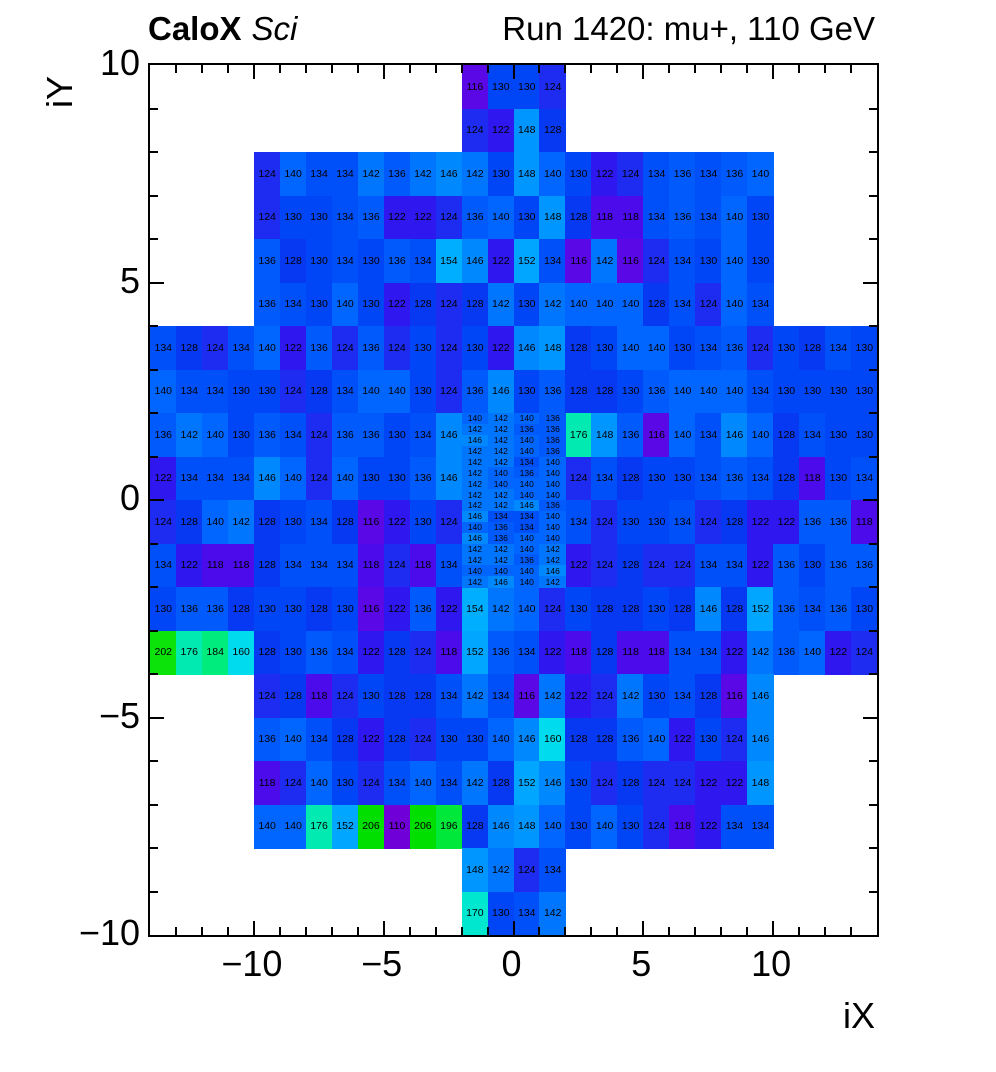 This screenshot has height=1072, width=996. Describe the element at coordinates (119, 715) in the screenshot. I see `y-tick-label: −5` at that location.